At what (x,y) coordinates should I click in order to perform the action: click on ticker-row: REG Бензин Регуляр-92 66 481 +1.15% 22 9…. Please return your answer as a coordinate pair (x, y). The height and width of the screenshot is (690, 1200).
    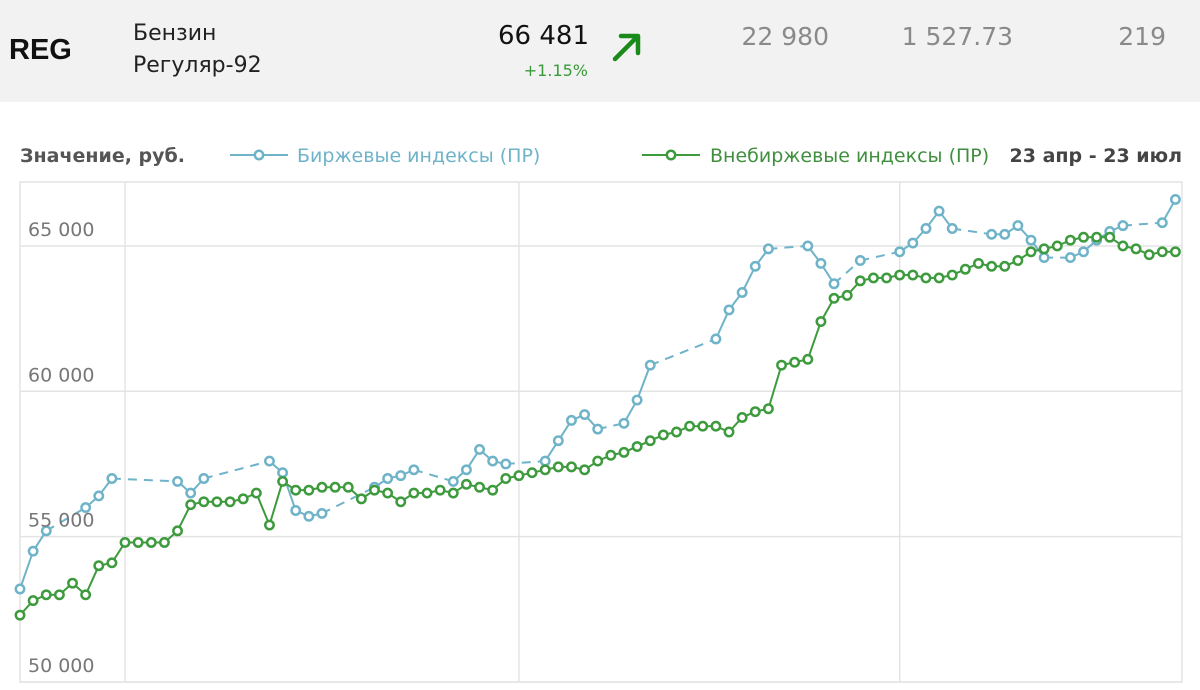
    Looking at the image, I should click on (600, 51).